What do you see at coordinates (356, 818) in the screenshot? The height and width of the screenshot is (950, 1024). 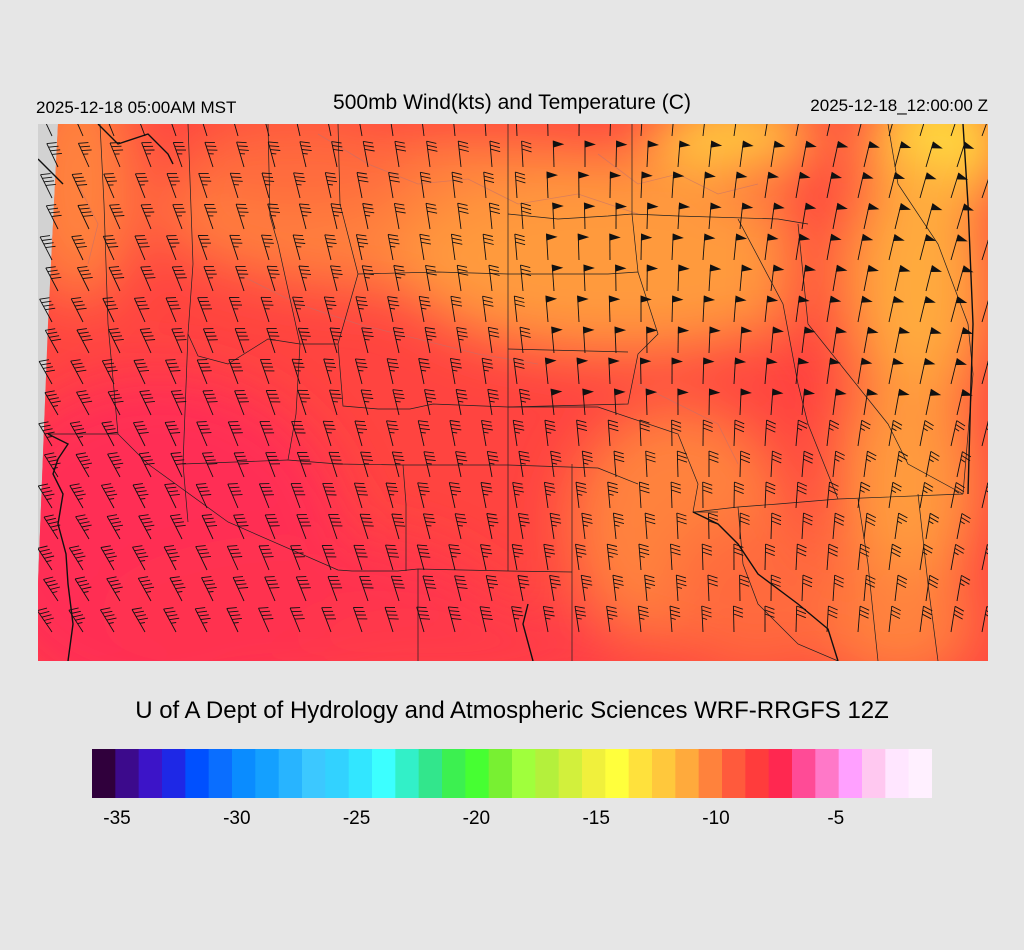 I see `colorbar-tick-label: -25` at bounding box center [356, 818].